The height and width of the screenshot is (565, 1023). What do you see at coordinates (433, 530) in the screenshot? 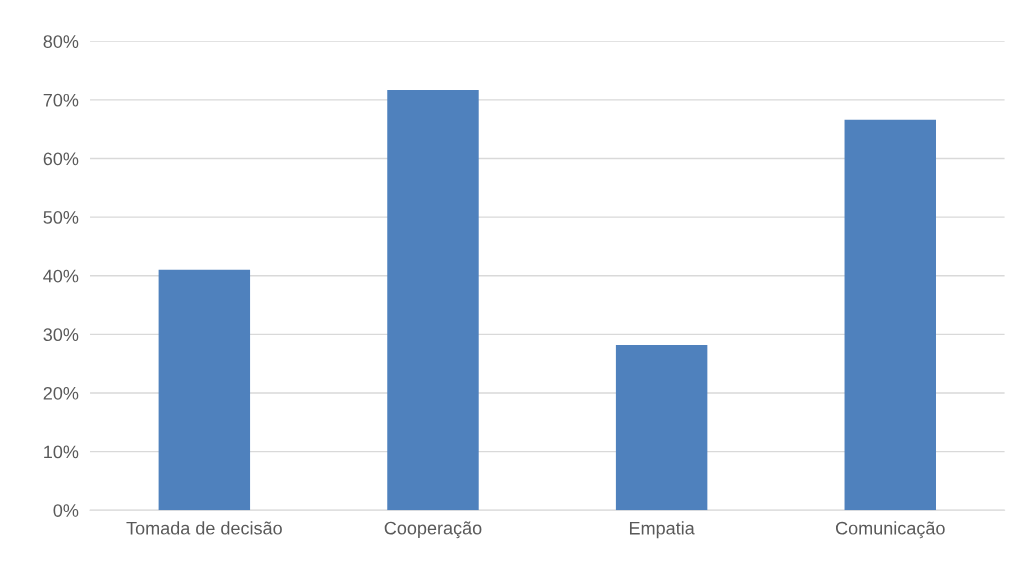
I see `x-tick-label: Cooperação` at bounding box center [433, 530].